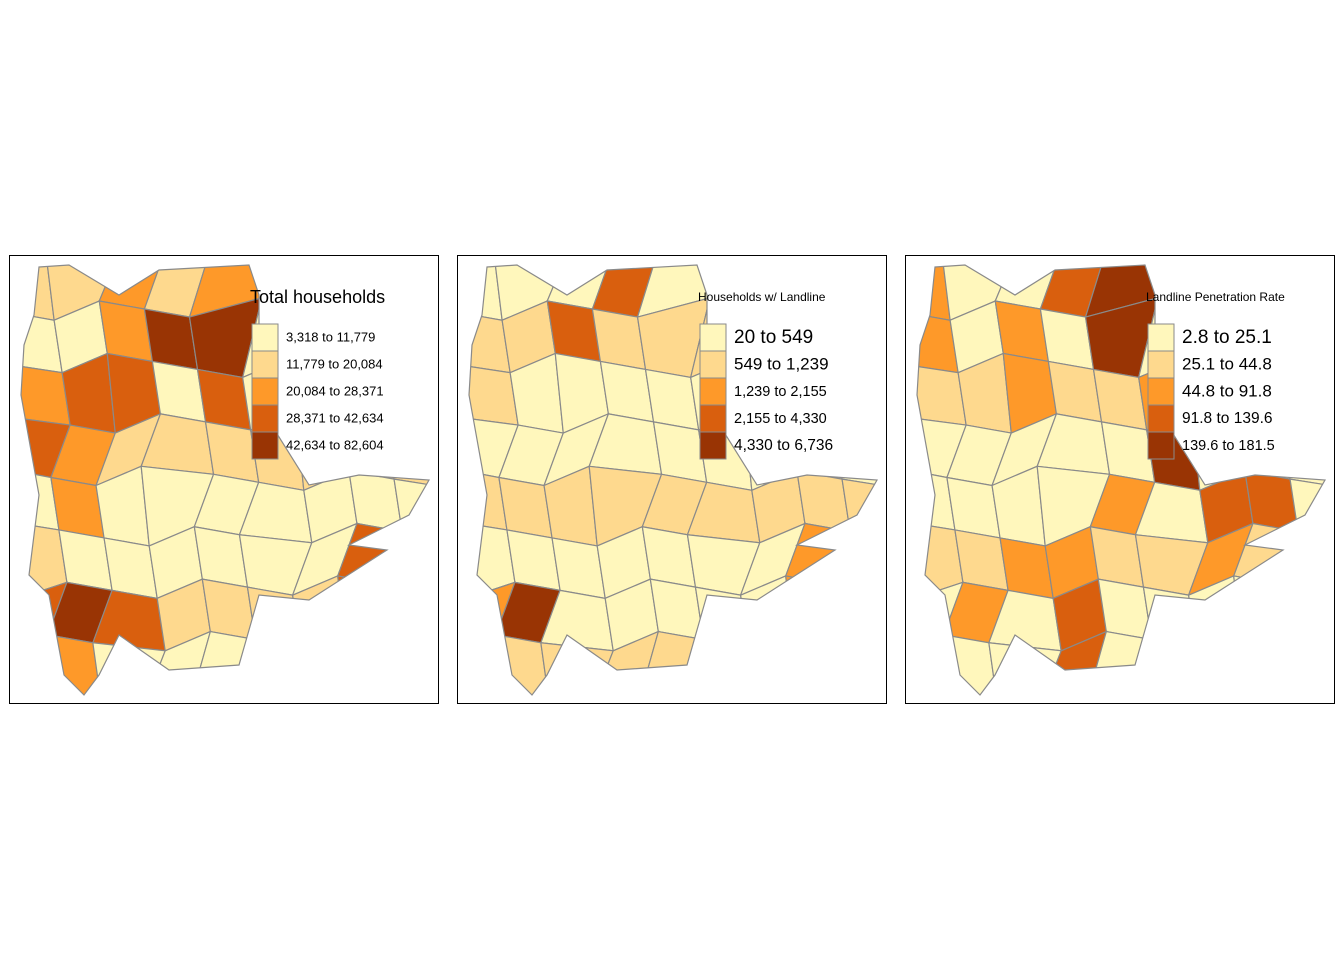  I want to click on legend-label: 549 to 1,239, so click(781, 363).